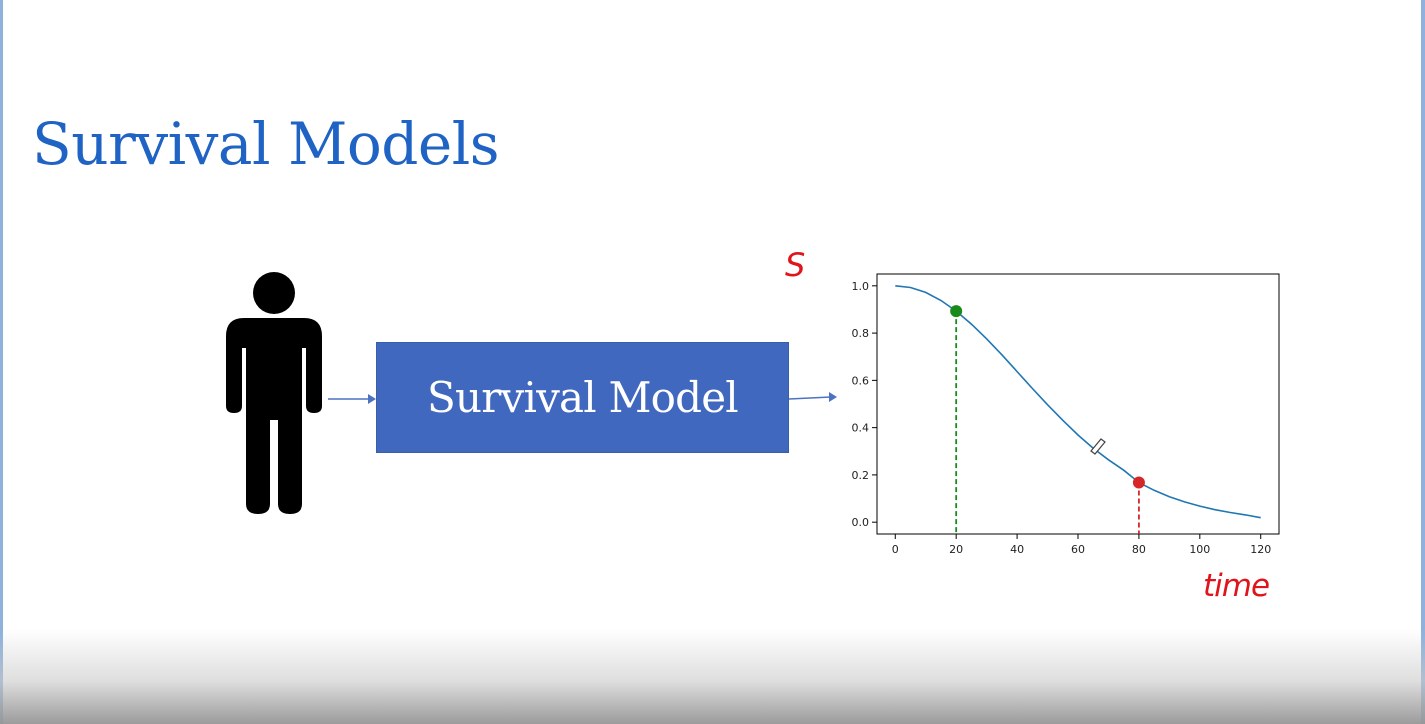  I want to click on x-tick-label: 40, so click(1017, 549).